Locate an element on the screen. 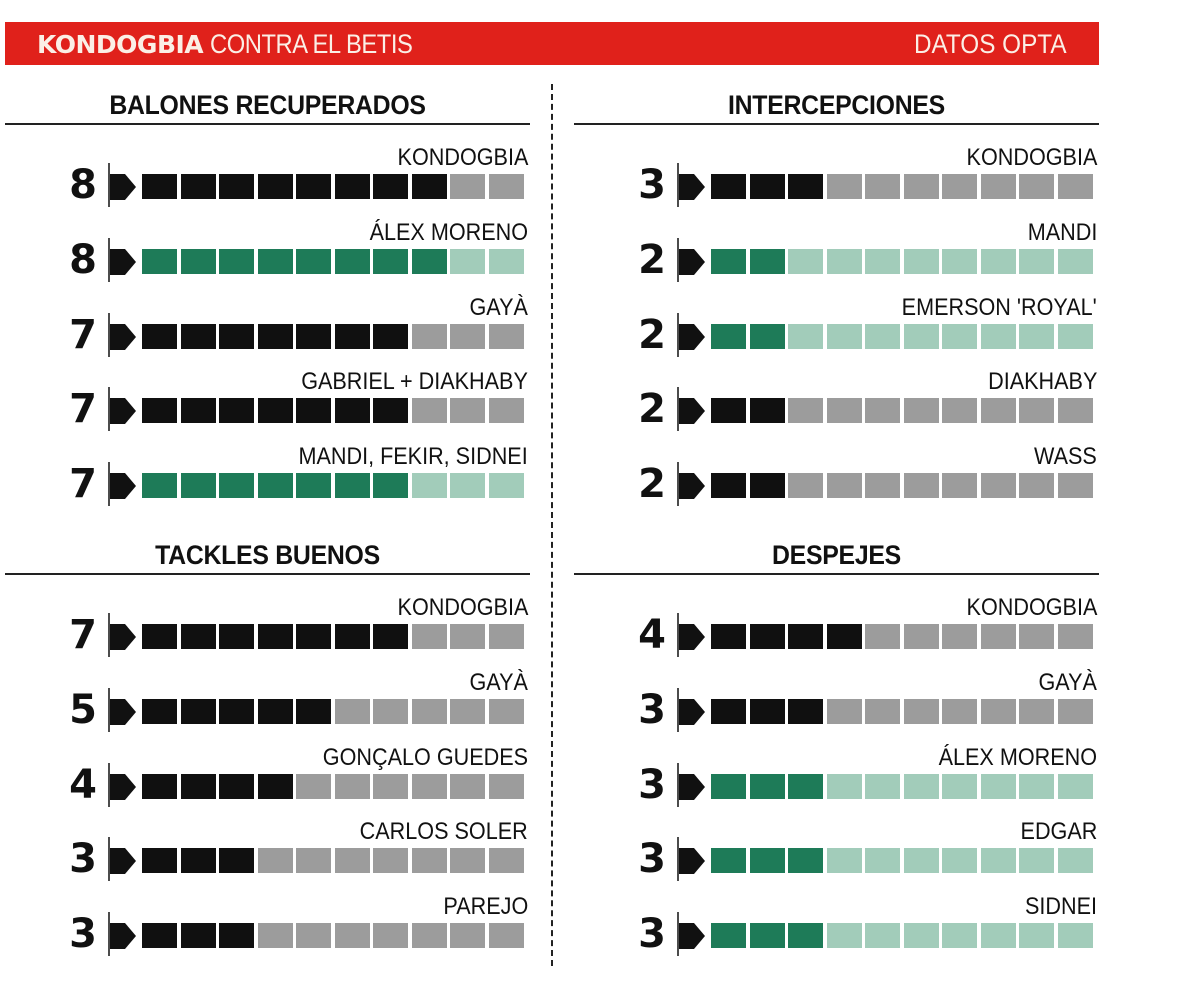 The image size is (1200, 999). stat-row: ÁLEX MORENO 3 is located at coordinates (836, 780).